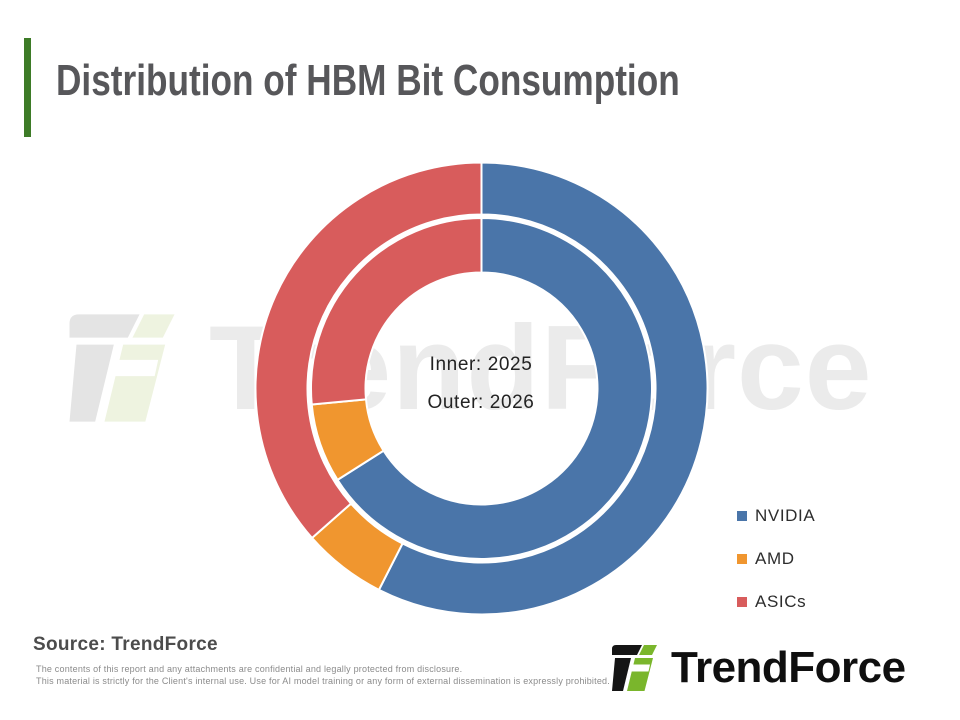 The width and height of the screenshot is (960, 720). What do you see at coordinates (785, 515) in the screenshot?
I see `legend-label-nvidia: NVIDIA` at bounding box center [785, 515].